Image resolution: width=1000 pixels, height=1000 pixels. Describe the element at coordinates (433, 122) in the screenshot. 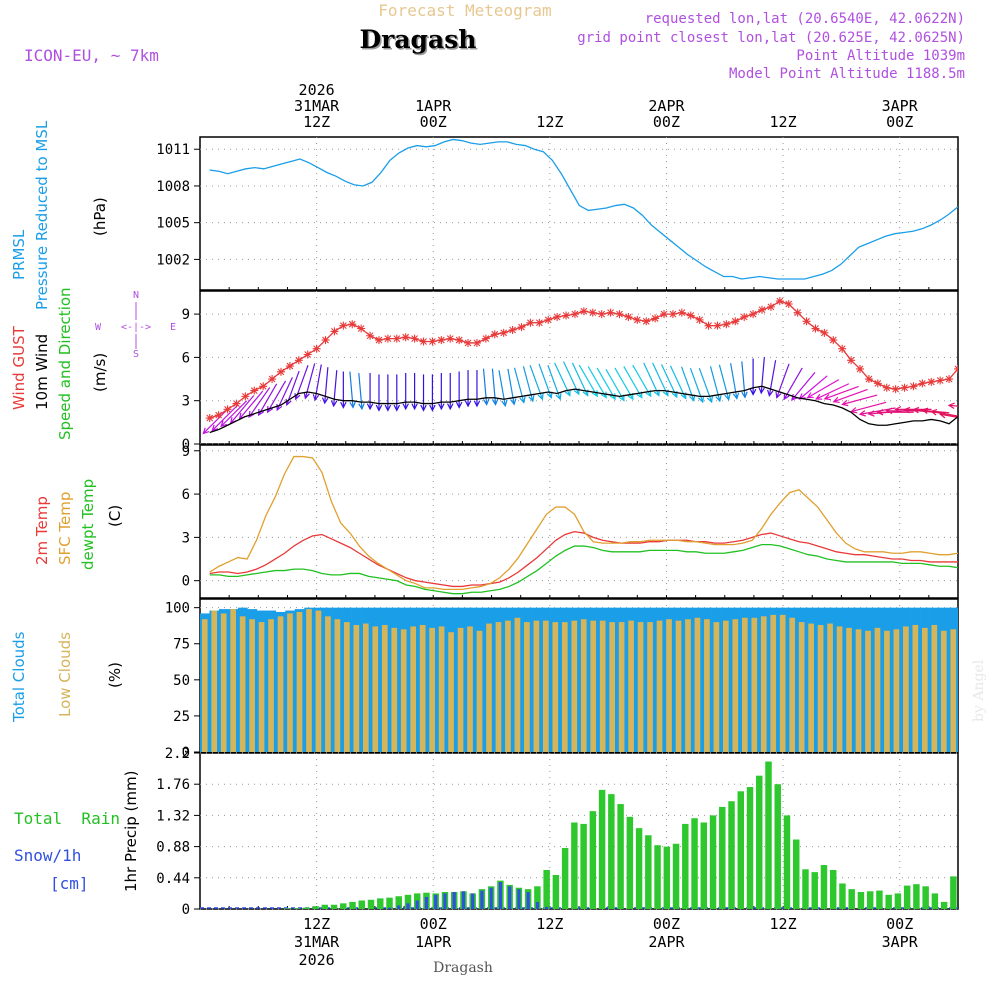

I see `top-axis-label: 00Z` at that location.